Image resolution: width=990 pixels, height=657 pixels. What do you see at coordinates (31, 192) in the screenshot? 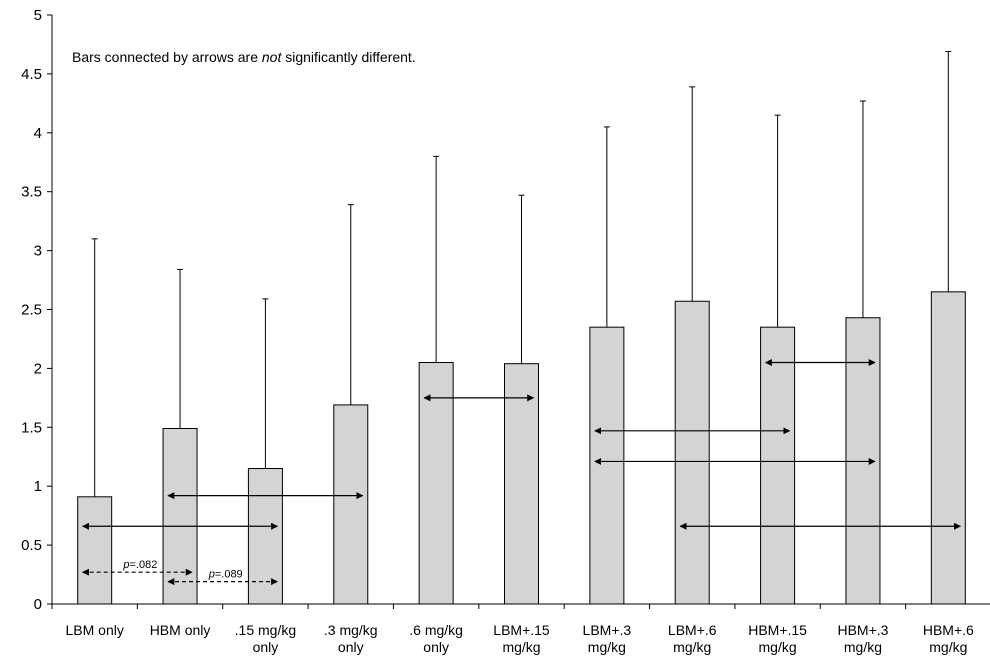
I see `y-tick-label: 3.5` at bounding box center [31, 192].